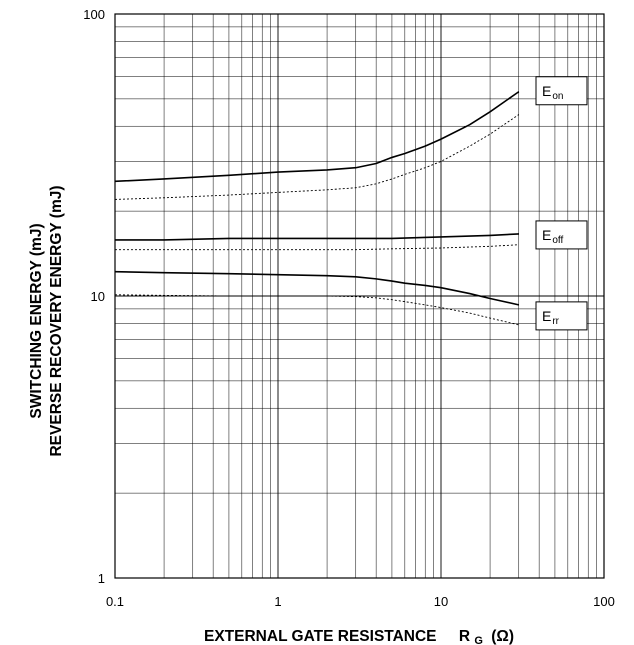  Describe the element at coordinates (316, 310) in the screenshot. I see `series-line-err-dotted` at that location.